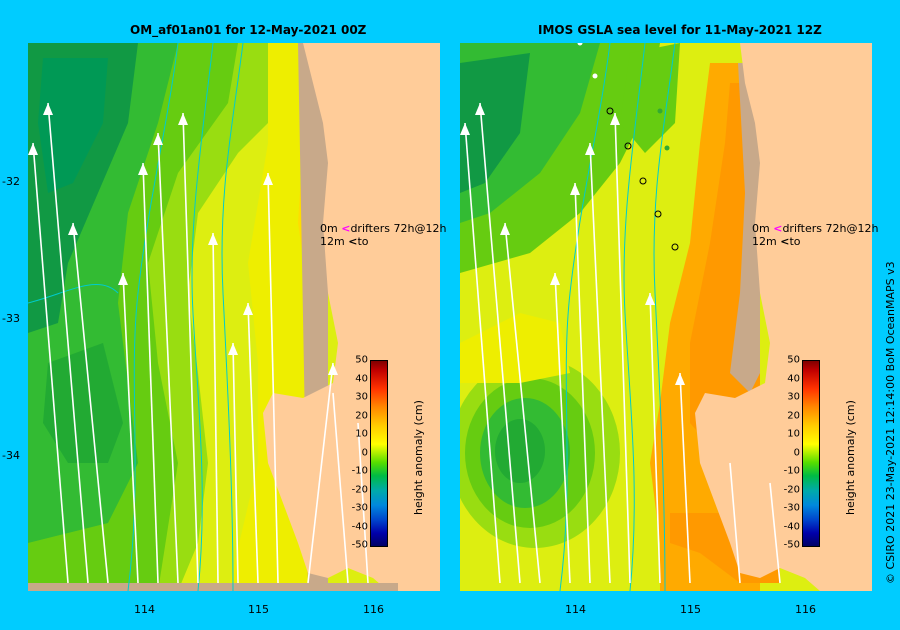  Describe the element at coordinates (680, 30) in the screenshot. I see `right-map-title: IMOS GSLA sea level for 11-May-2021 12Z` at that location.